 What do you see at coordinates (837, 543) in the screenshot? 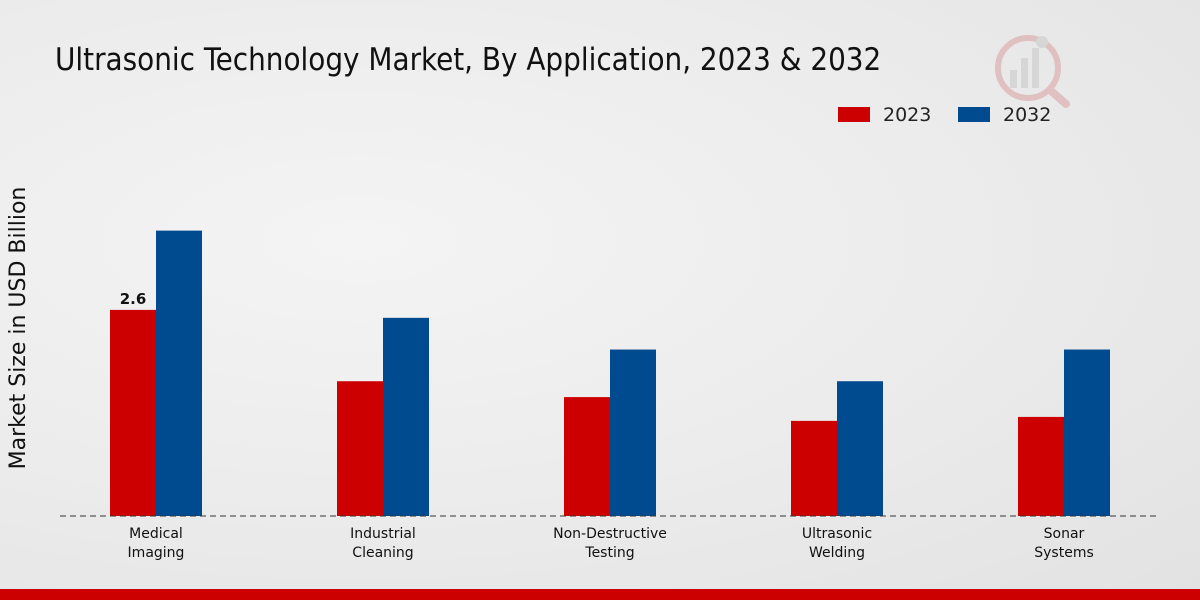
I see `x-tick-label: Ultrasonic Welding` at bounding box center [837, 543].